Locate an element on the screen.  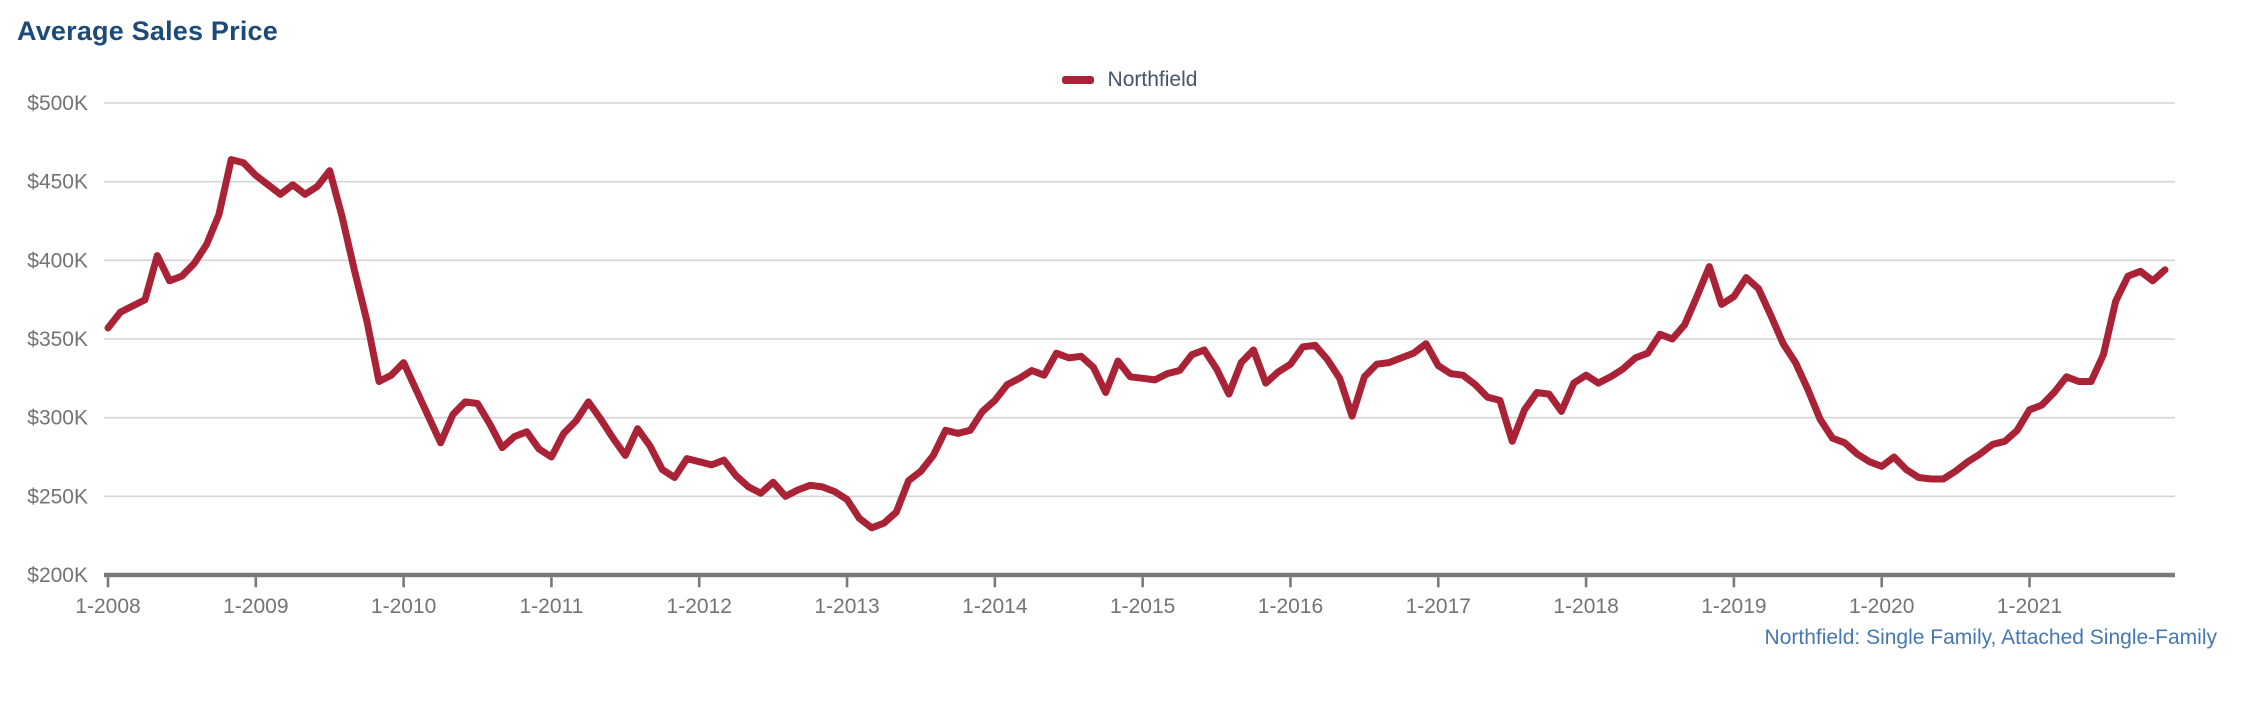
y-tick-label: $300K is located at coordinates (57, 418).